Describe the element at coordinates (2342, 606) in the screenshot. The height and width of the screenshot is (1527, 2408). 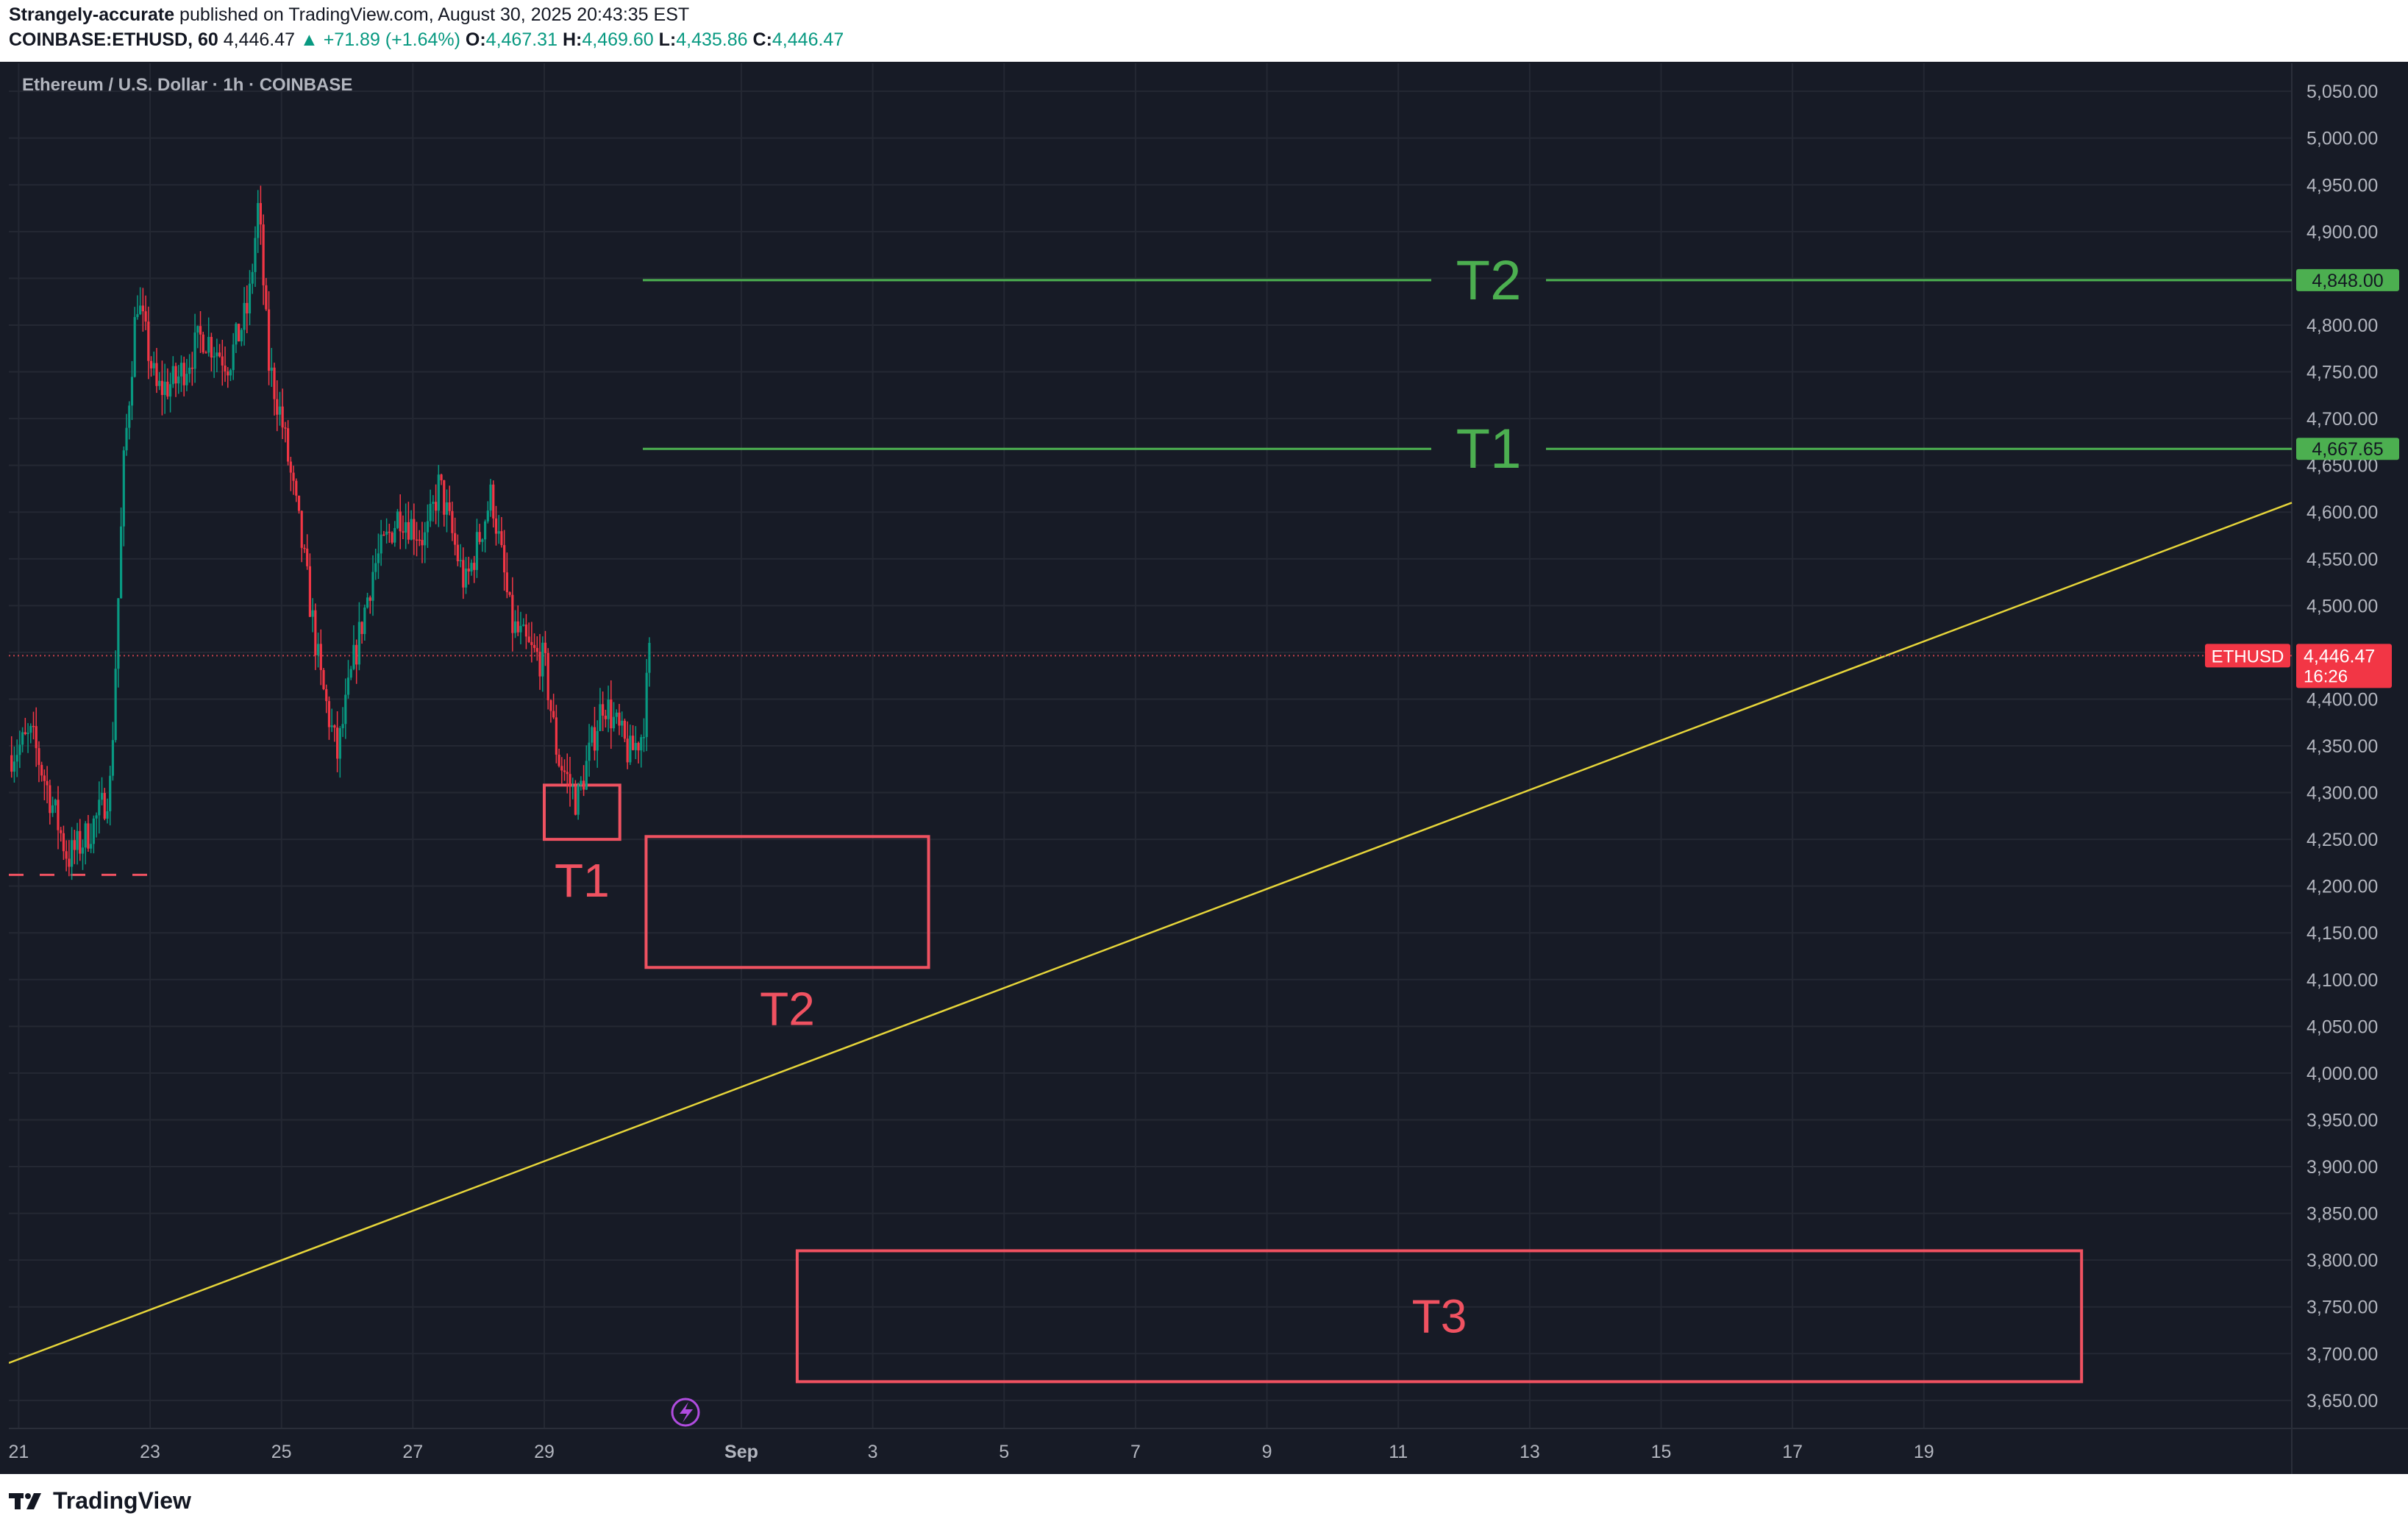
I see `price-tick-label: 4,500.00` at that location.